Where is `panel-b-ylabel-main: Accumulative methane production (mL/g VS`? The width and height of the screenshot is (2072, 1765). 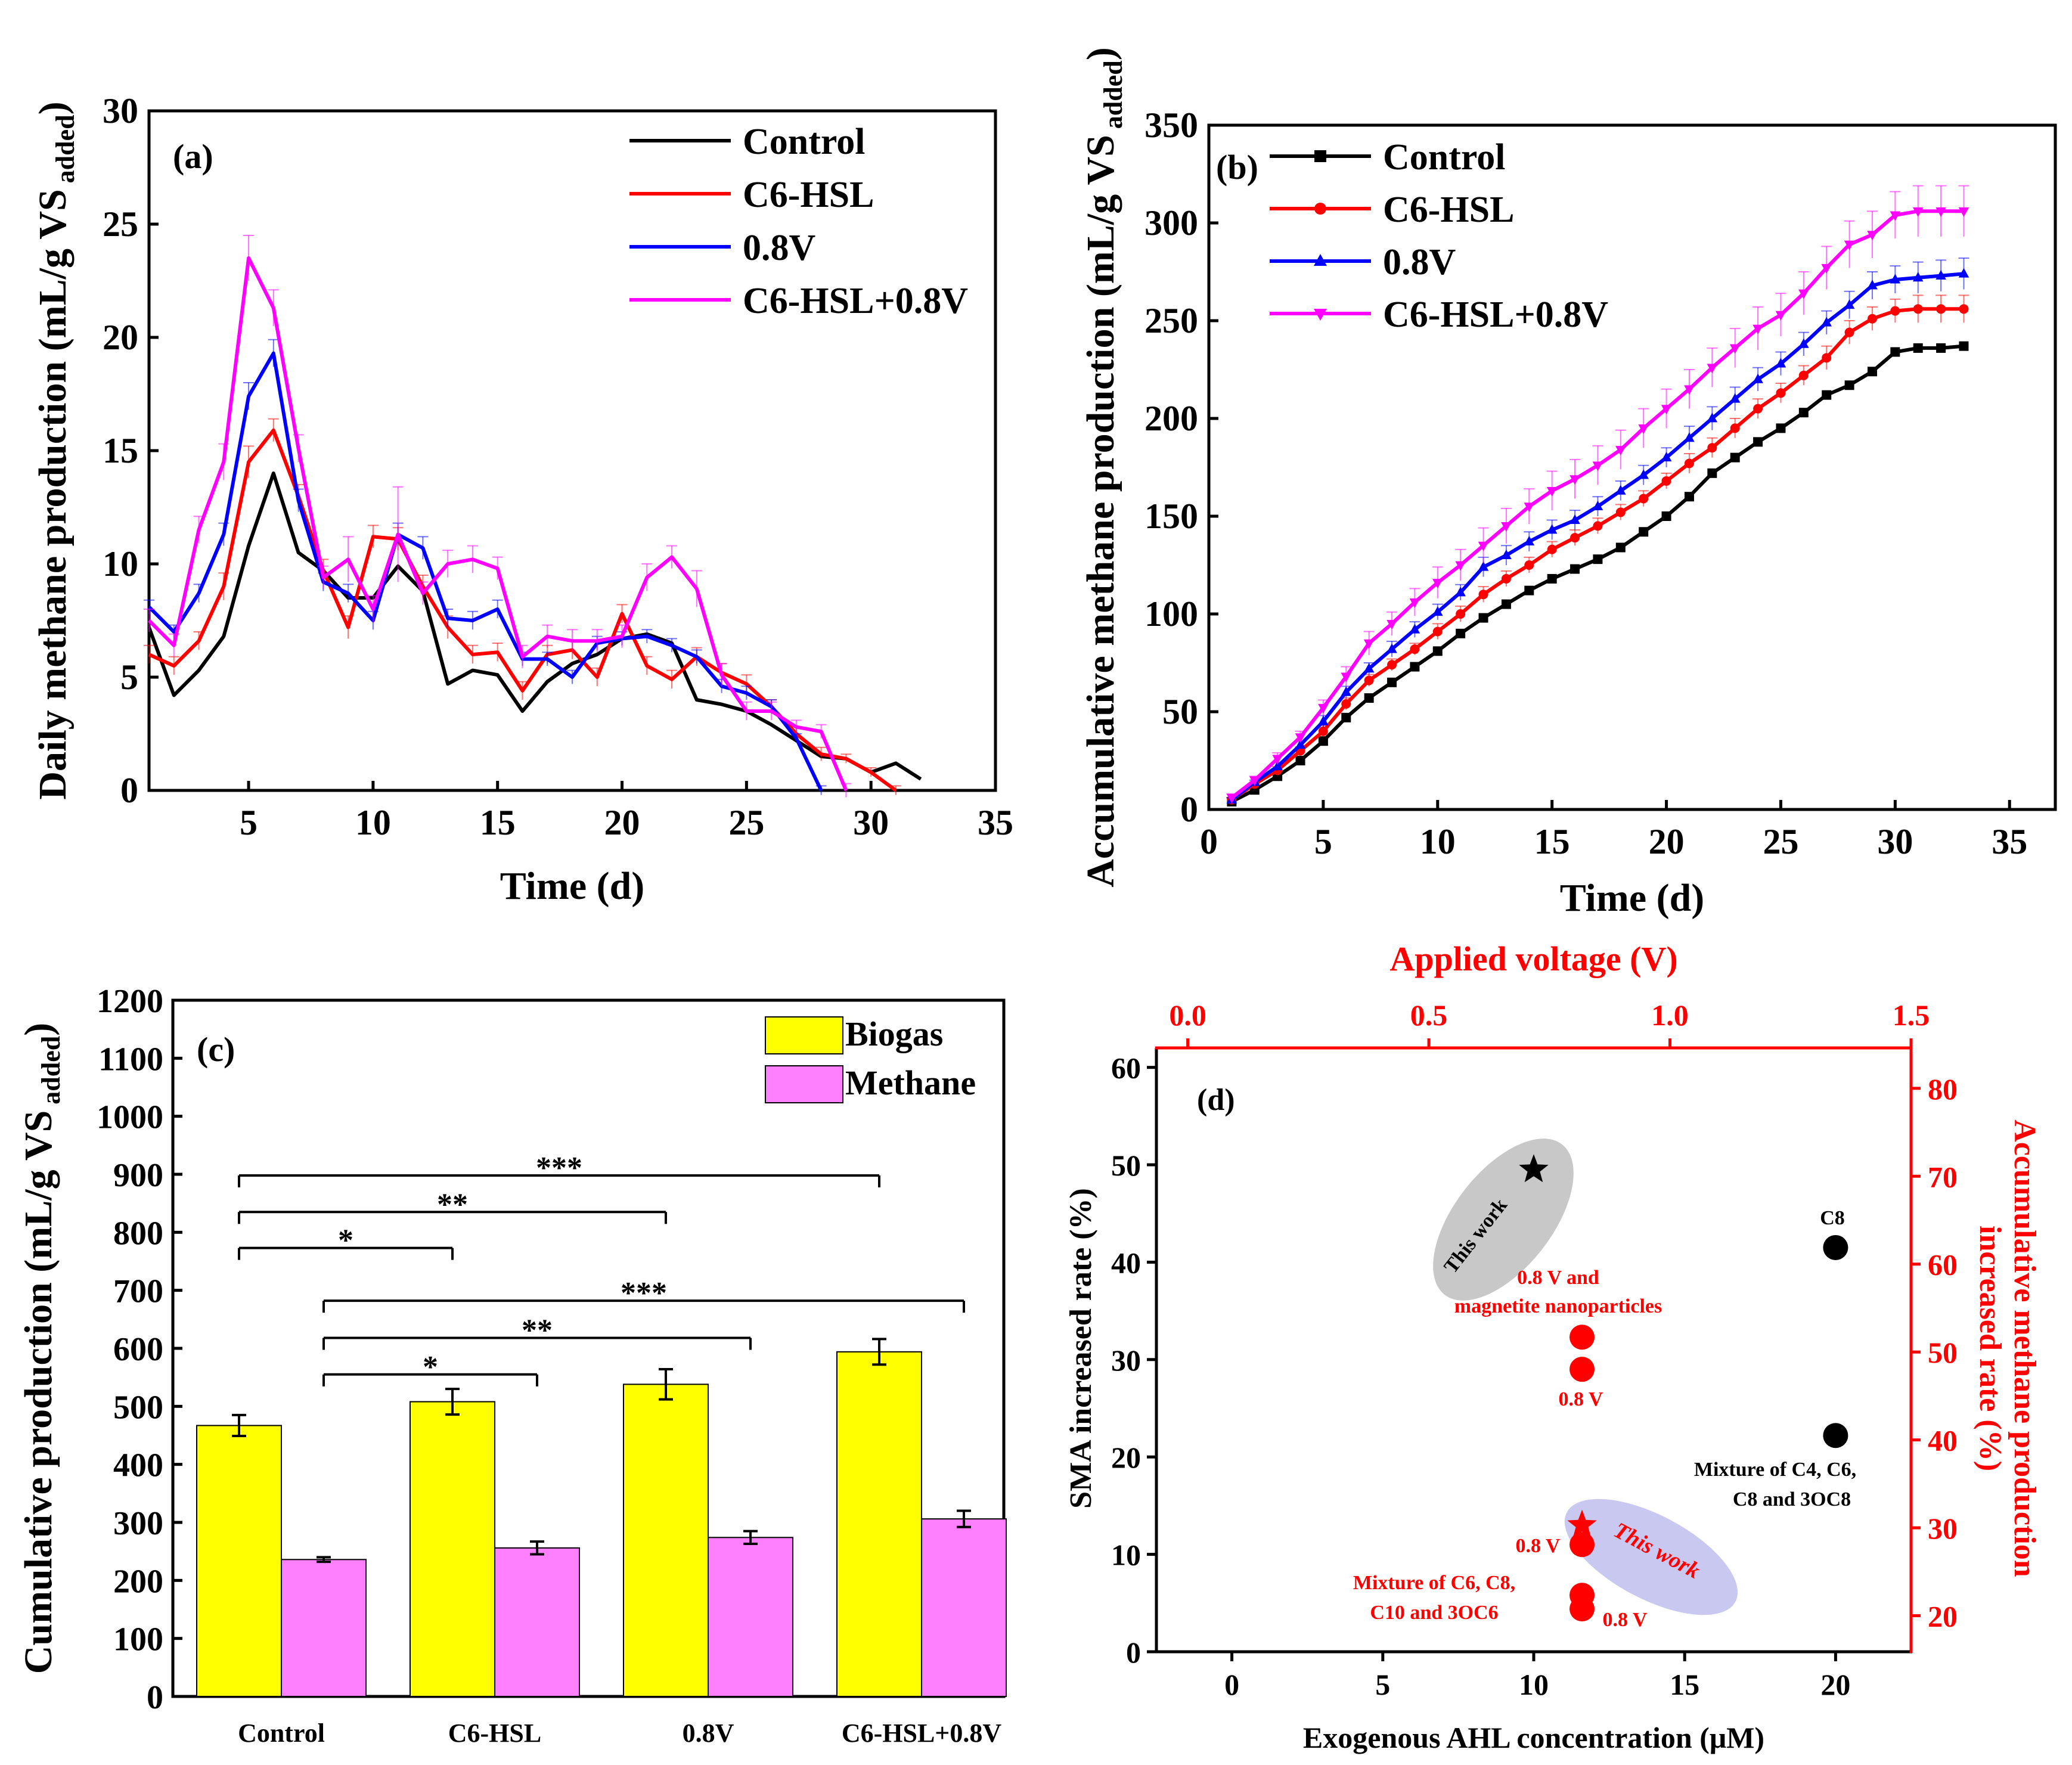
panel-b-ylabel-main: Accumulative methane production (mL/g VS is located at coordinates (1101, 511).